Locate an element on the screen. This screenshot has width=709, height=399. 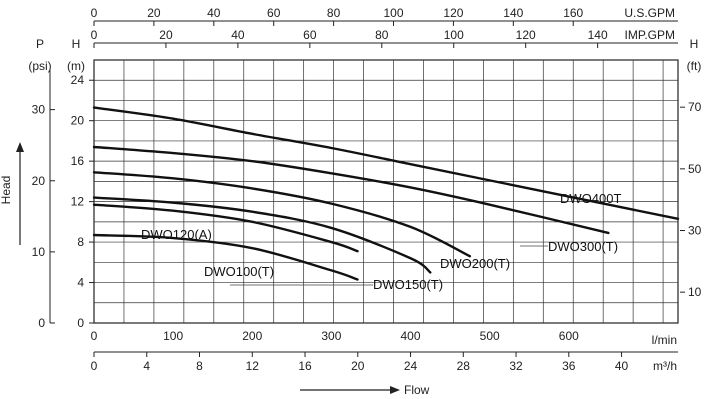
curve-label: DWO400T is located at coordinates (590, 198).